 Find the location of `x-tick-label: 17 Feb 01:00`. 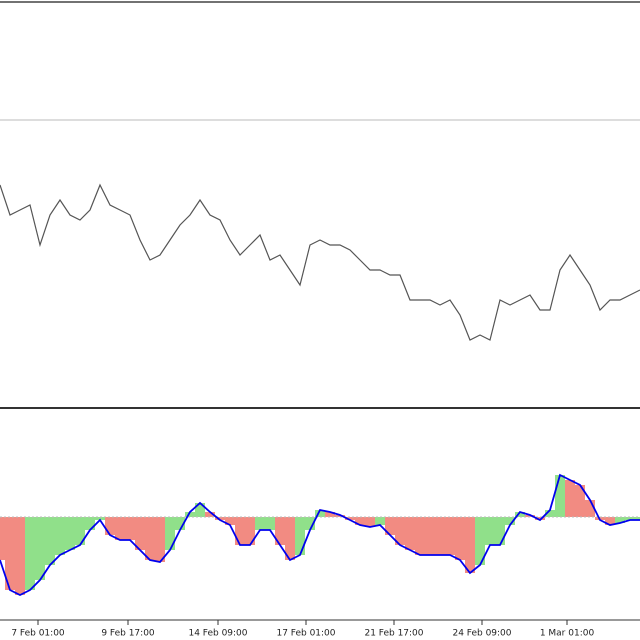

x-tick-label: 17 Feb 01:00 is located at coordinates (305, 634).